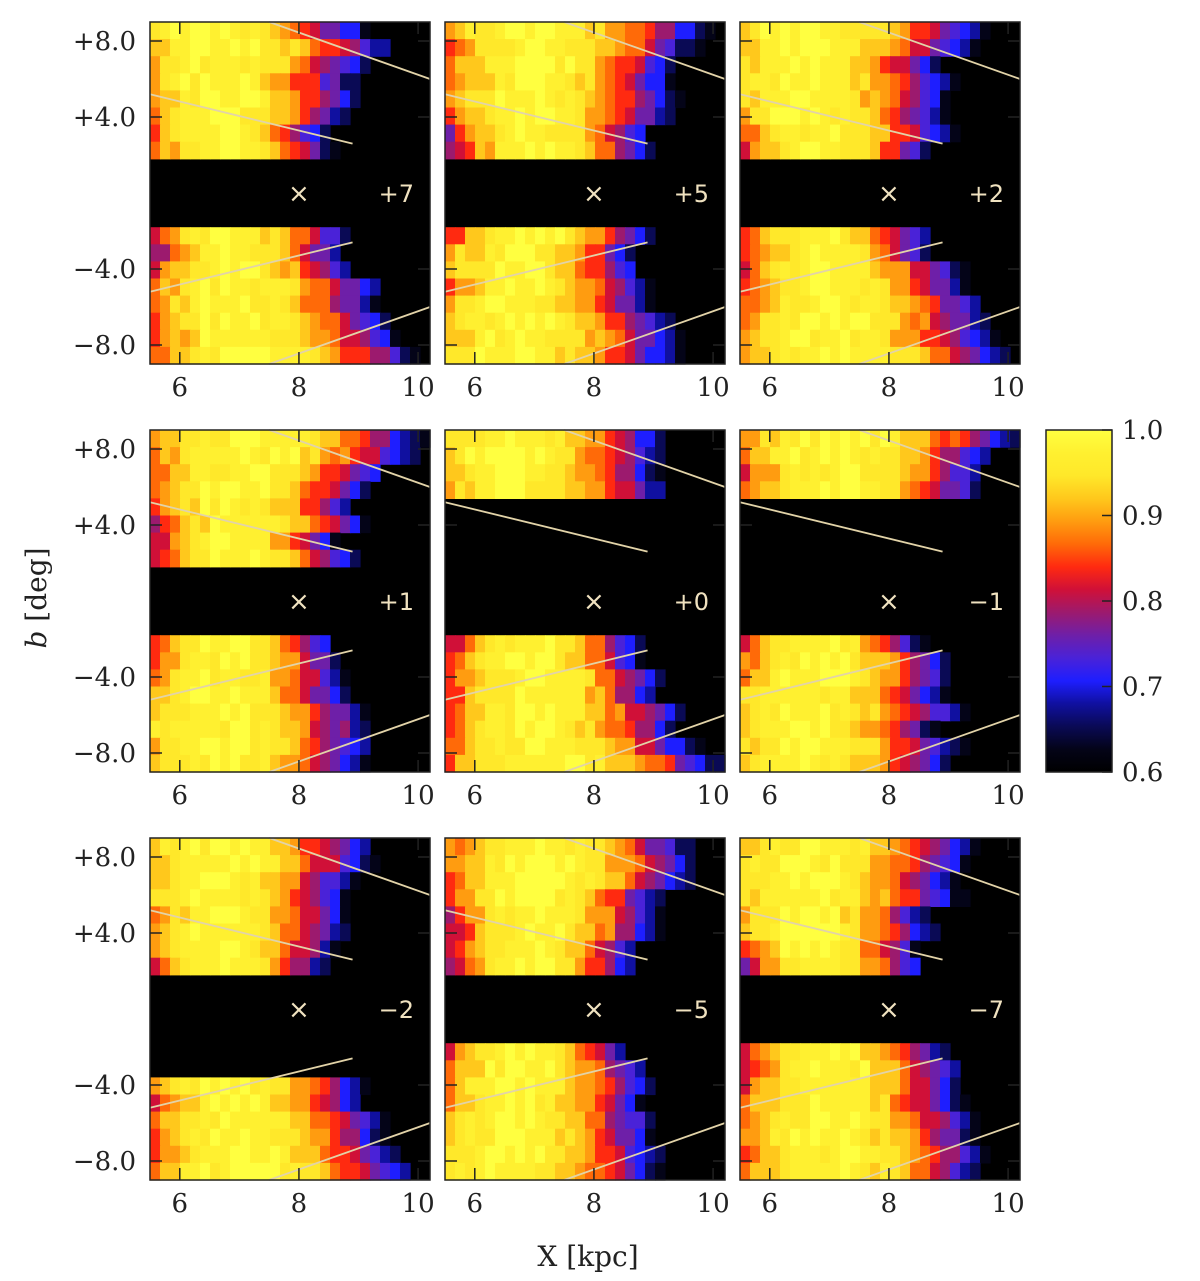 This screenshot has width=1200, height=1281. What do you see at coordinates (841, 935) in the screenshot?
I see `guide-line` at bounding box center [841, 935].